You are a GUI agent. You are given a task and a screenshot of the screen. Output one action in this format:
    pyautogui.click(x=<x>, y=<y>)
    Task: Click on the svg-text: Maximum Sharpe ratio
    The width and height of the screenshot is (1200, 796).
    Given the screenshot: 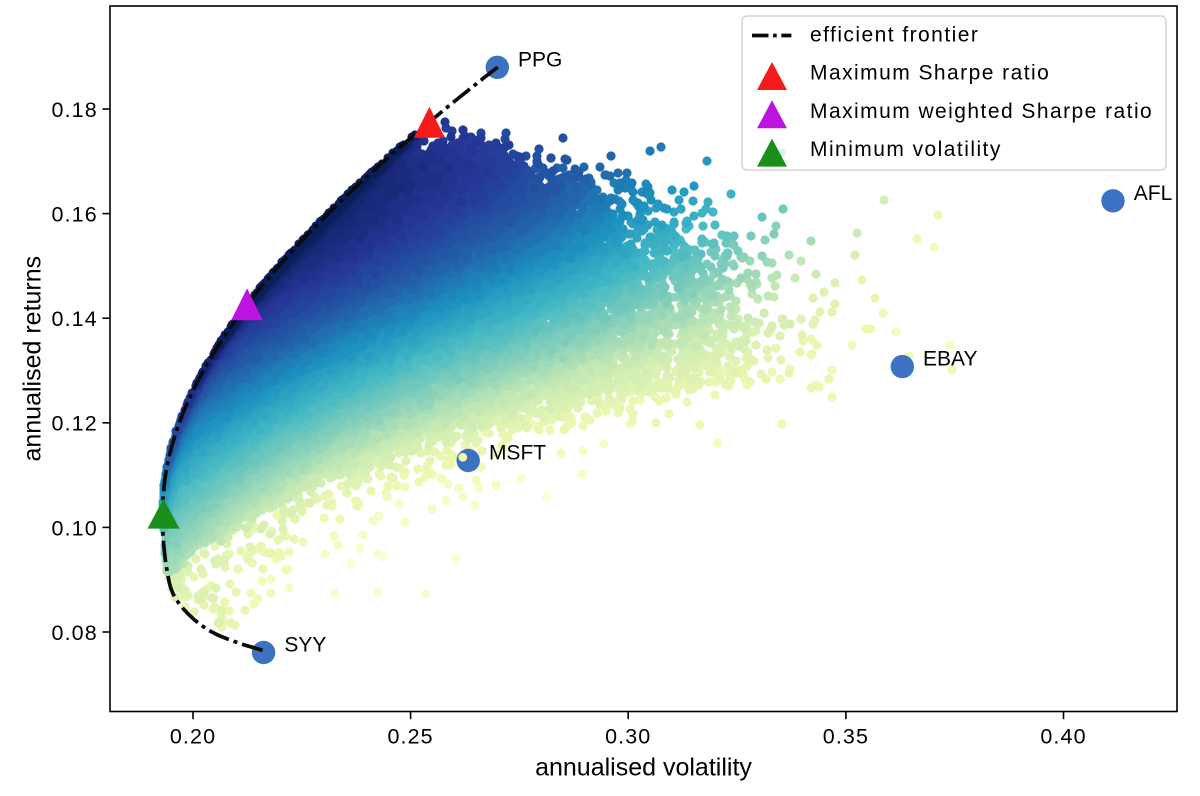 What is the action you would take?
    pyautogui.click(x=930, y=73)
    